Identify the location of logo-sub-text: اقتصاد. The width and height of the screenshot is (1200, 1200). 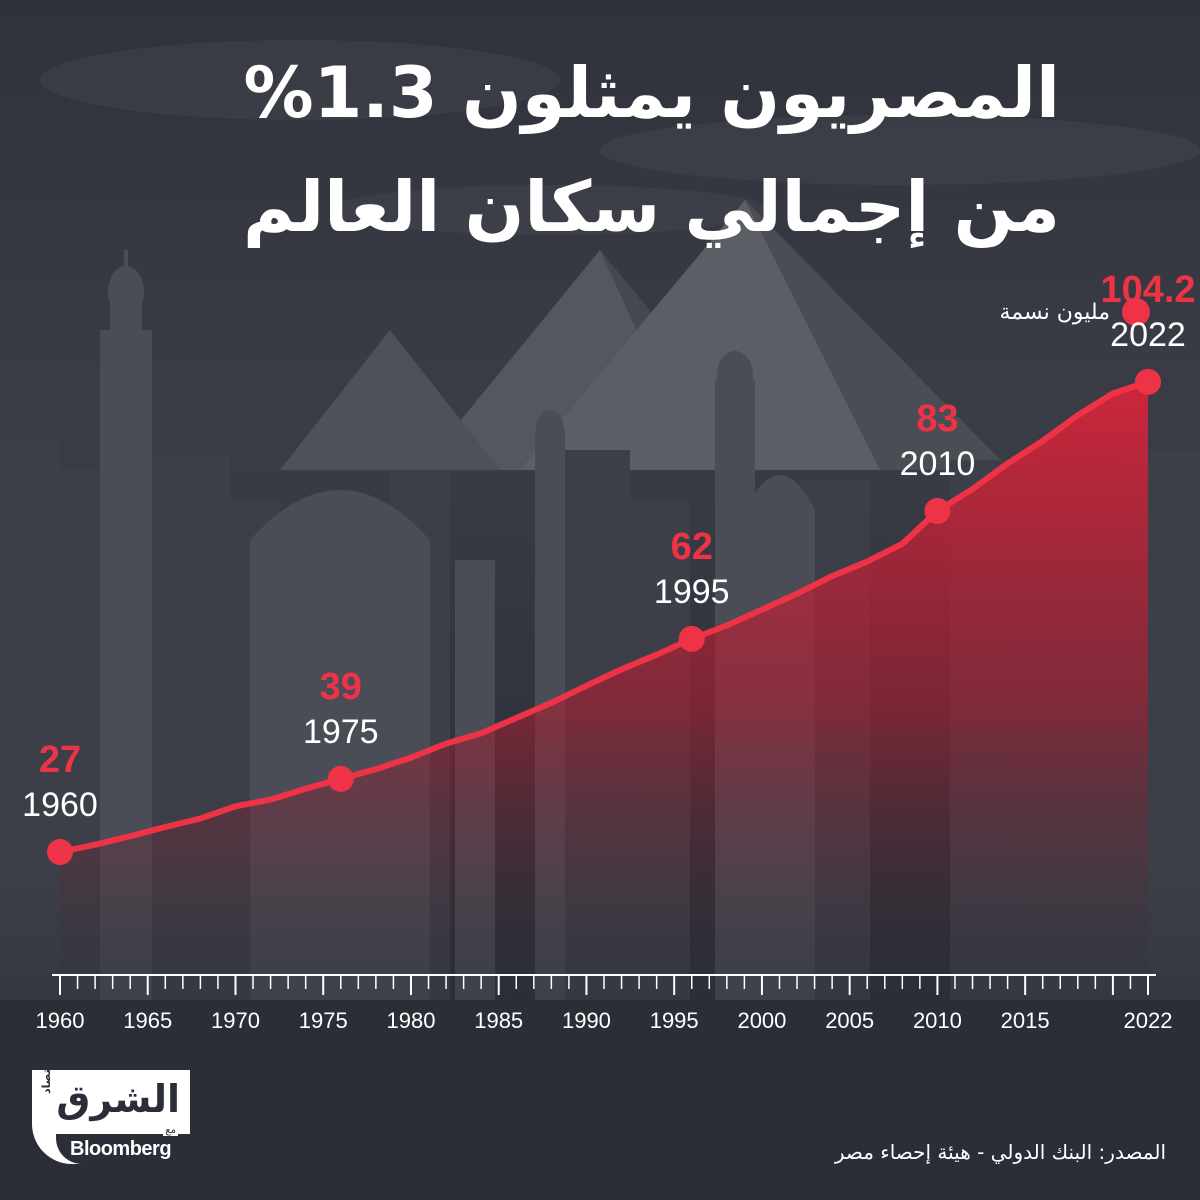
(46, 1075).